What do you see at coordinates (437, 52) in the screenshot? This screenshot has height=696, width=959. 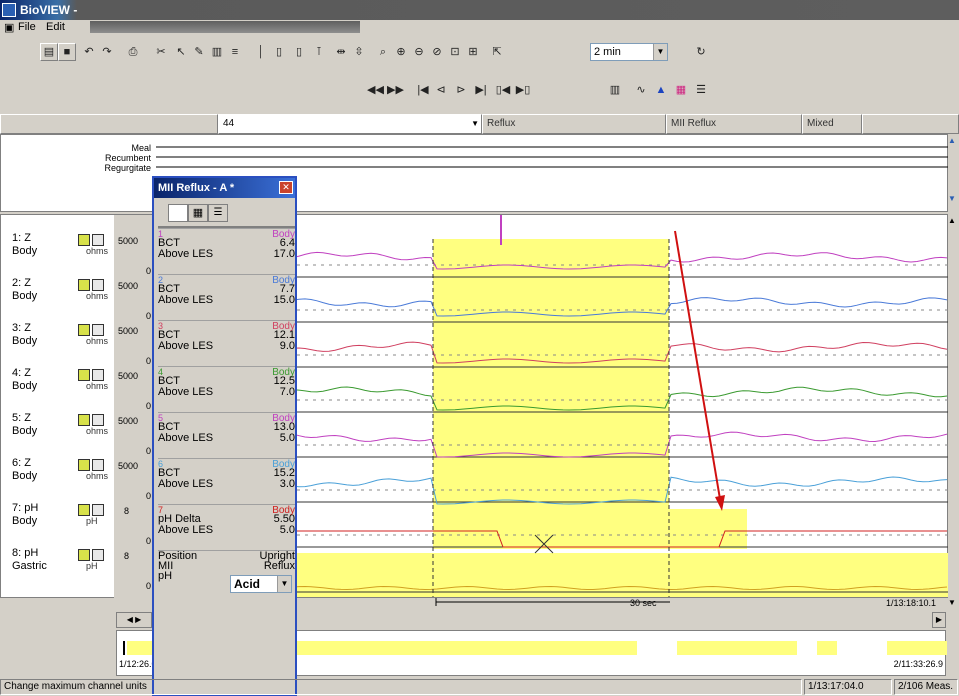 I see `zoom-prev-icon: ⊘` at bounding box center [437, 52].